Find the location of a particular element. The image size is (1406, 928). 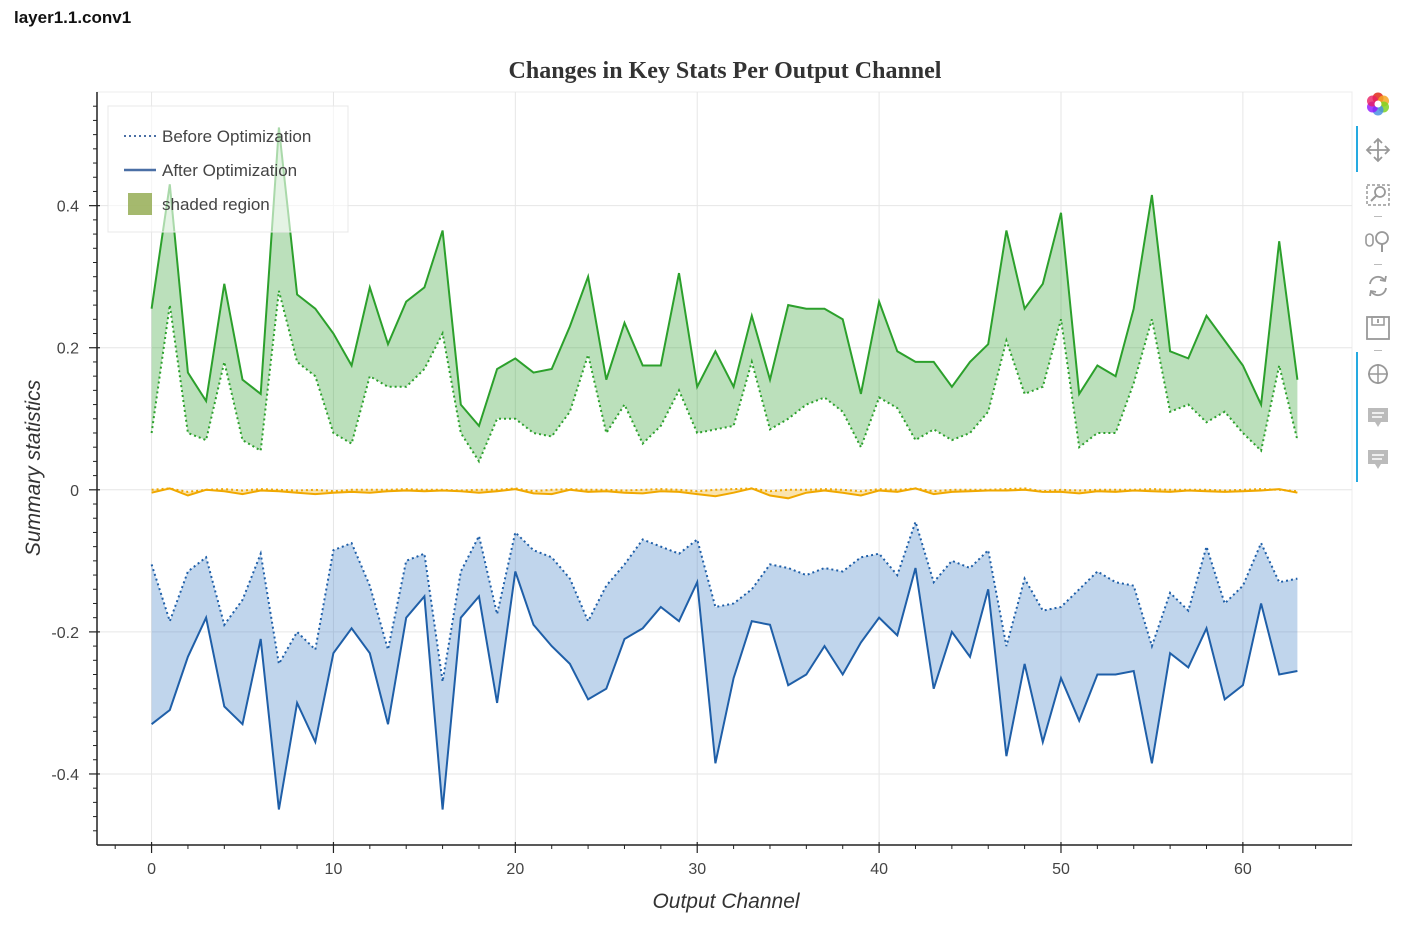

legend-swatch-shaded is located at coordinates (140, 204).